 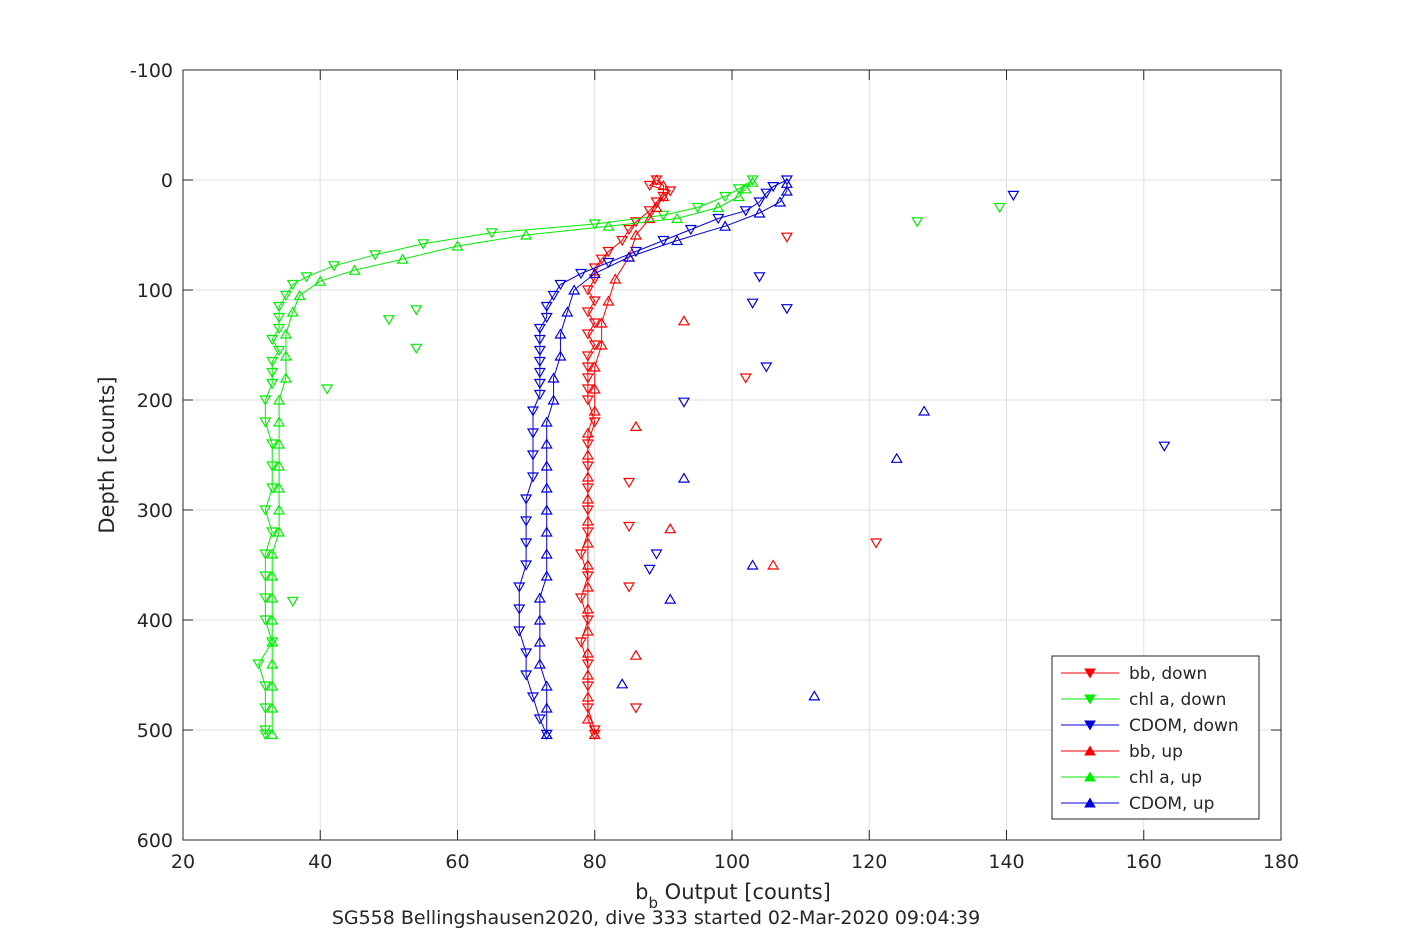 What do you see at coordinates (457, 862) in the screenshot?
I see `x-tick-label: 60` at bounding box center [457, 862].